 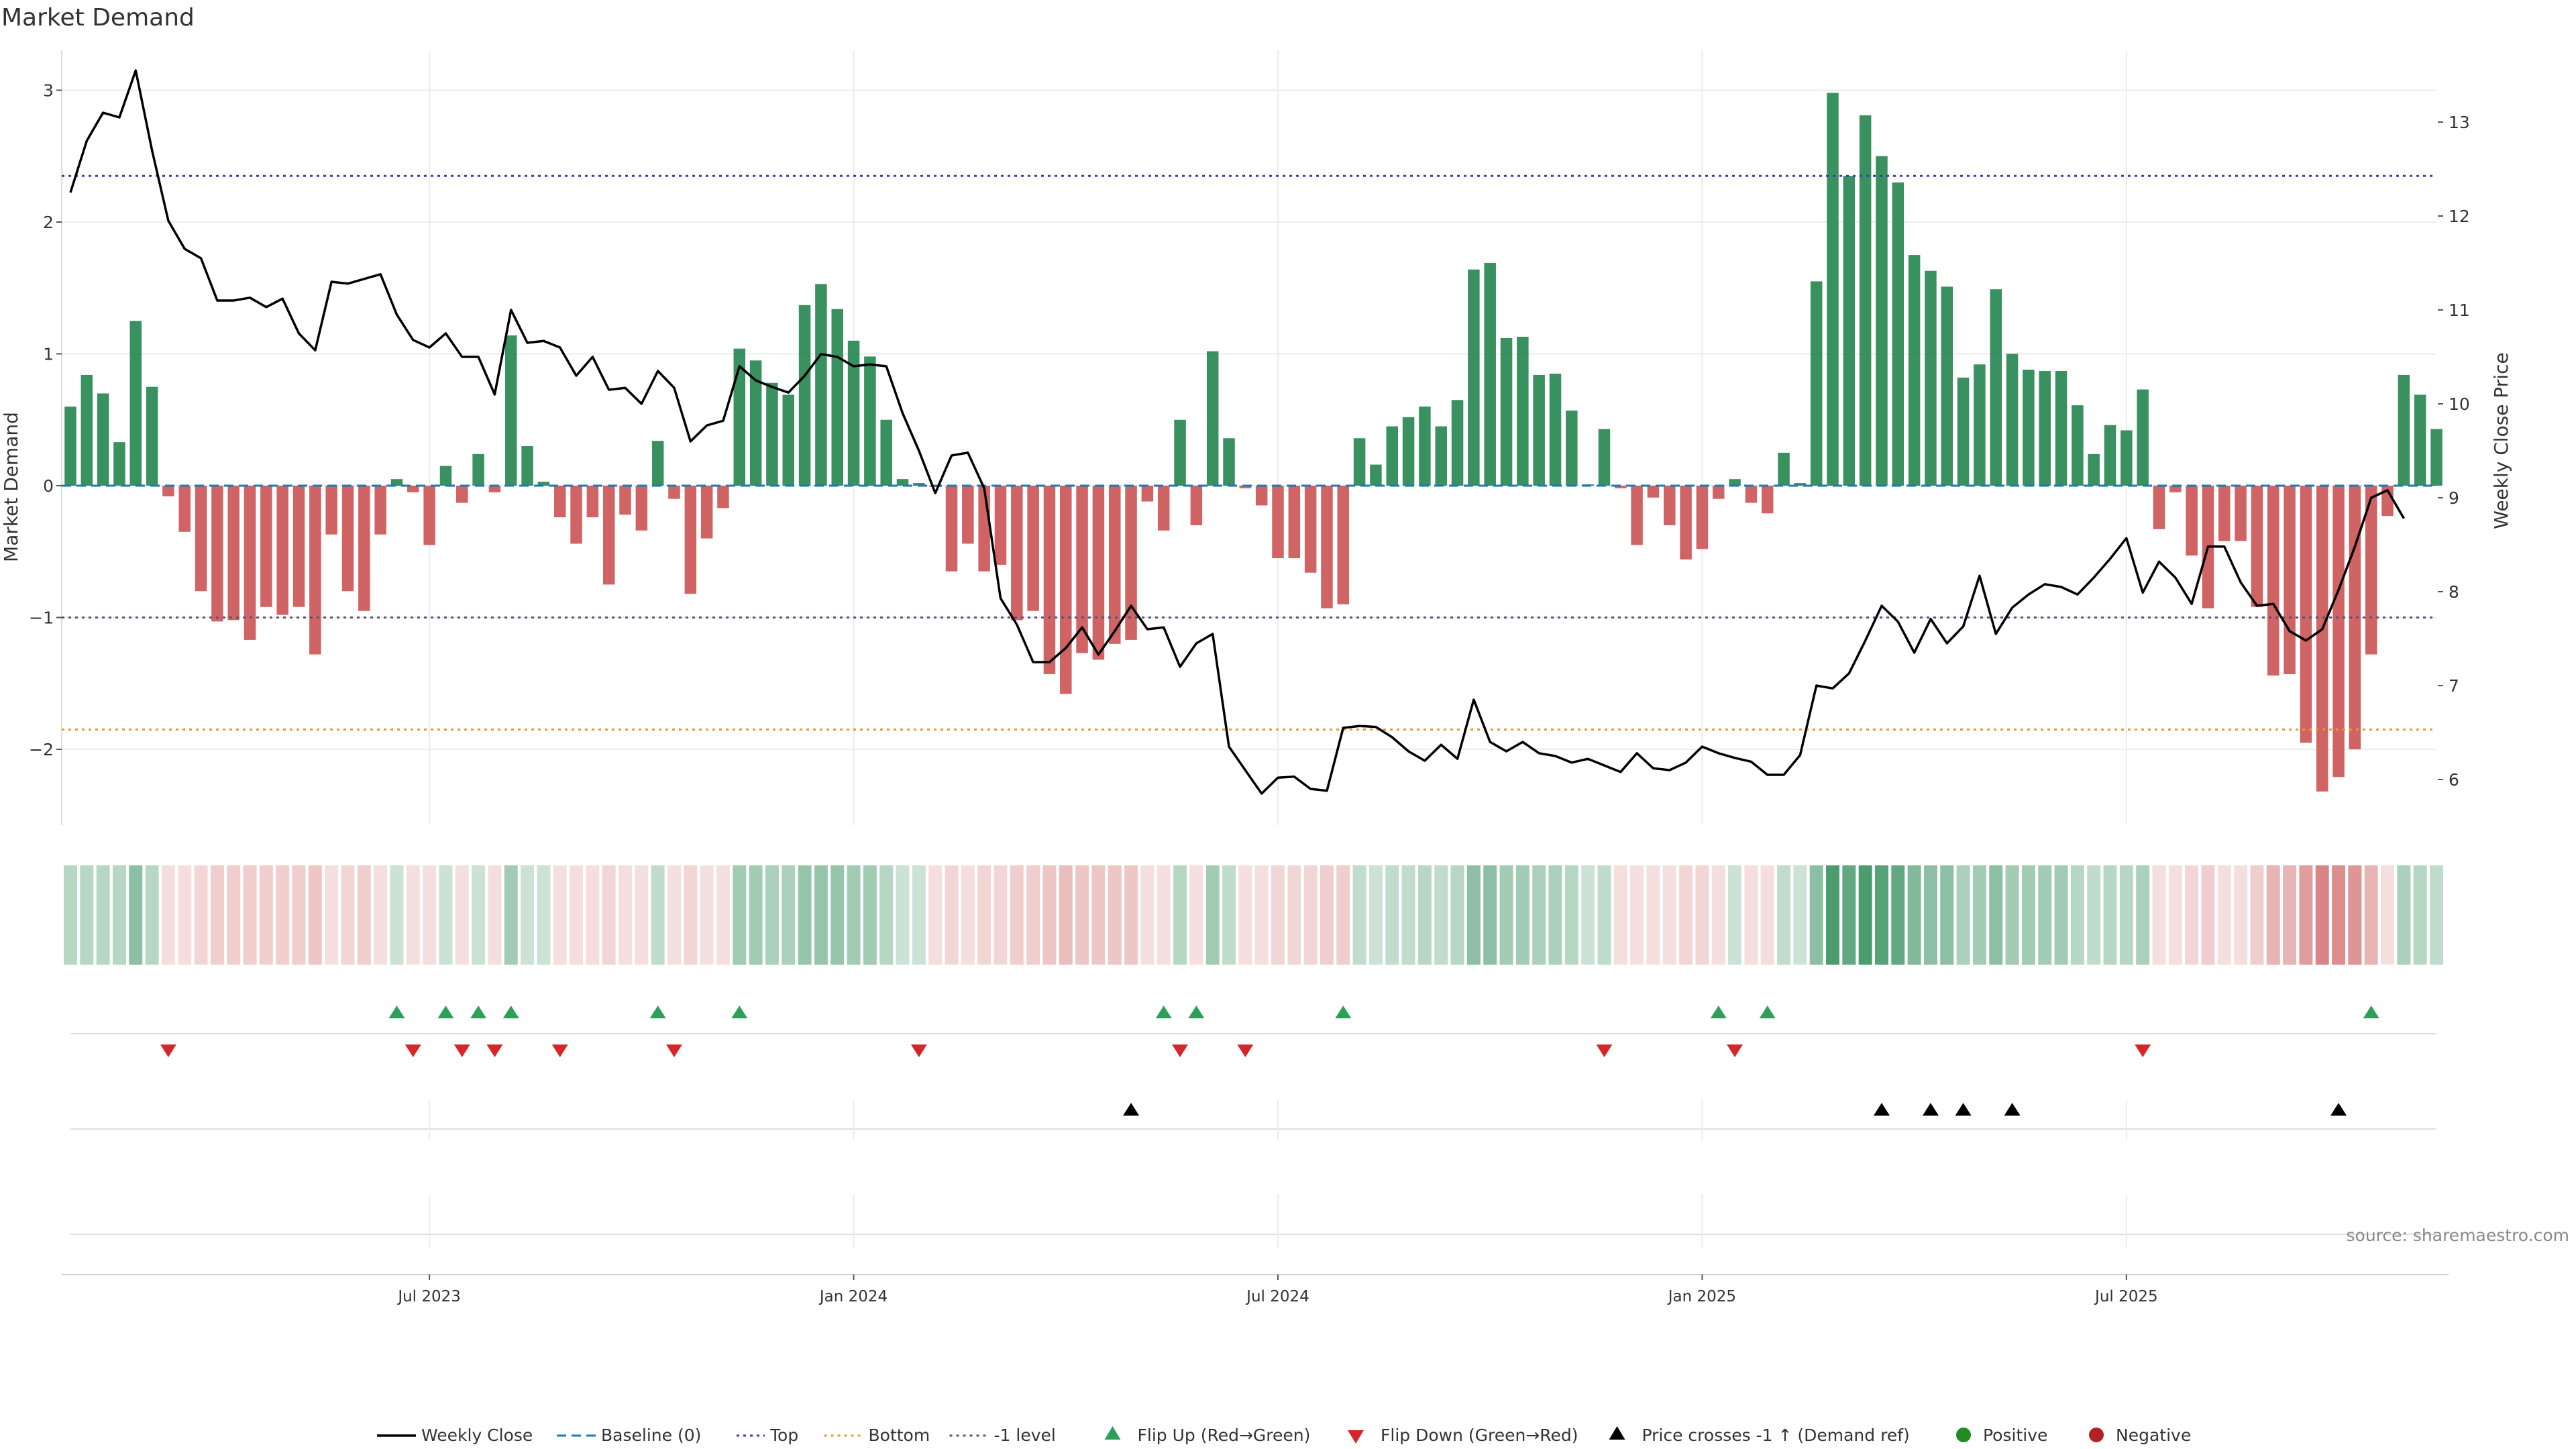 I want to click on y-tick-label: −2, so click(x=41, y=749).